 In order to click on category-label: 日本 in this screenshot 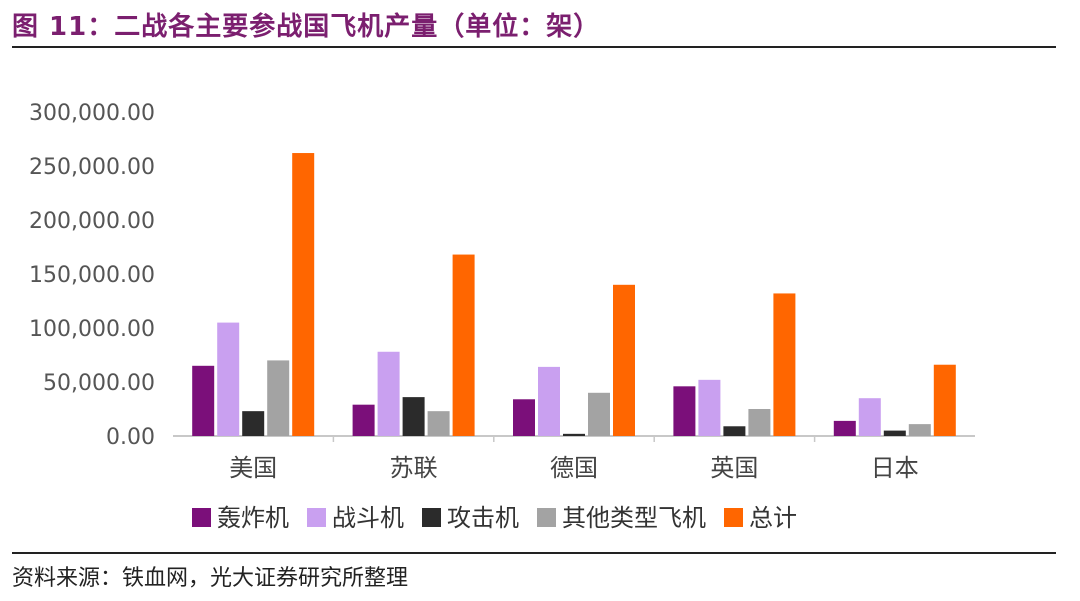, I will do `click(895, 468)`.